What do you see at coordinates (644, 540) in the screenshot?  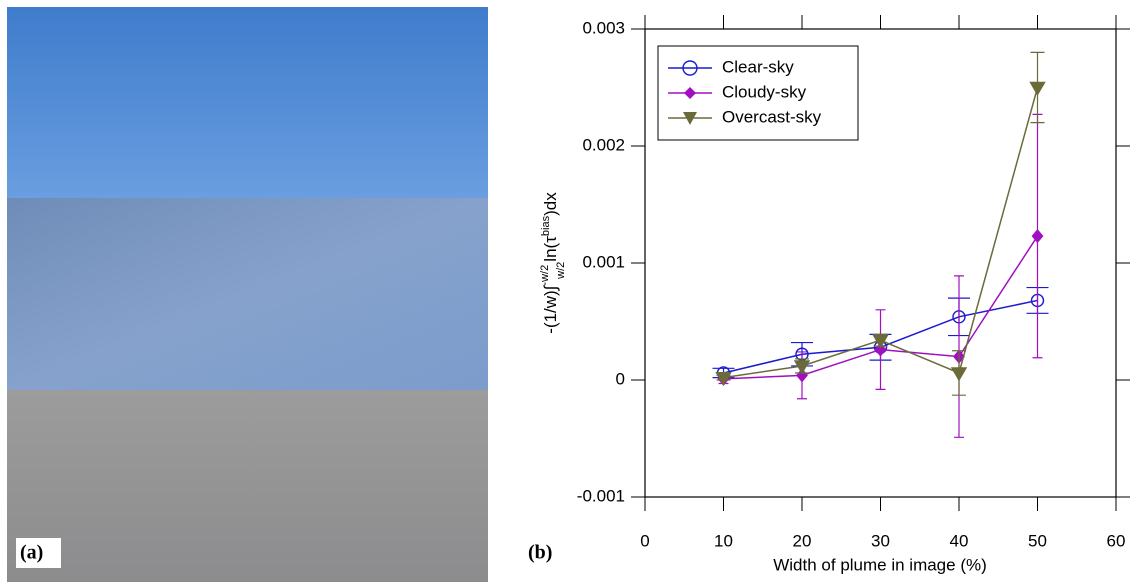 I see `x-tick-label: 0` at bounding box center [644, 540].